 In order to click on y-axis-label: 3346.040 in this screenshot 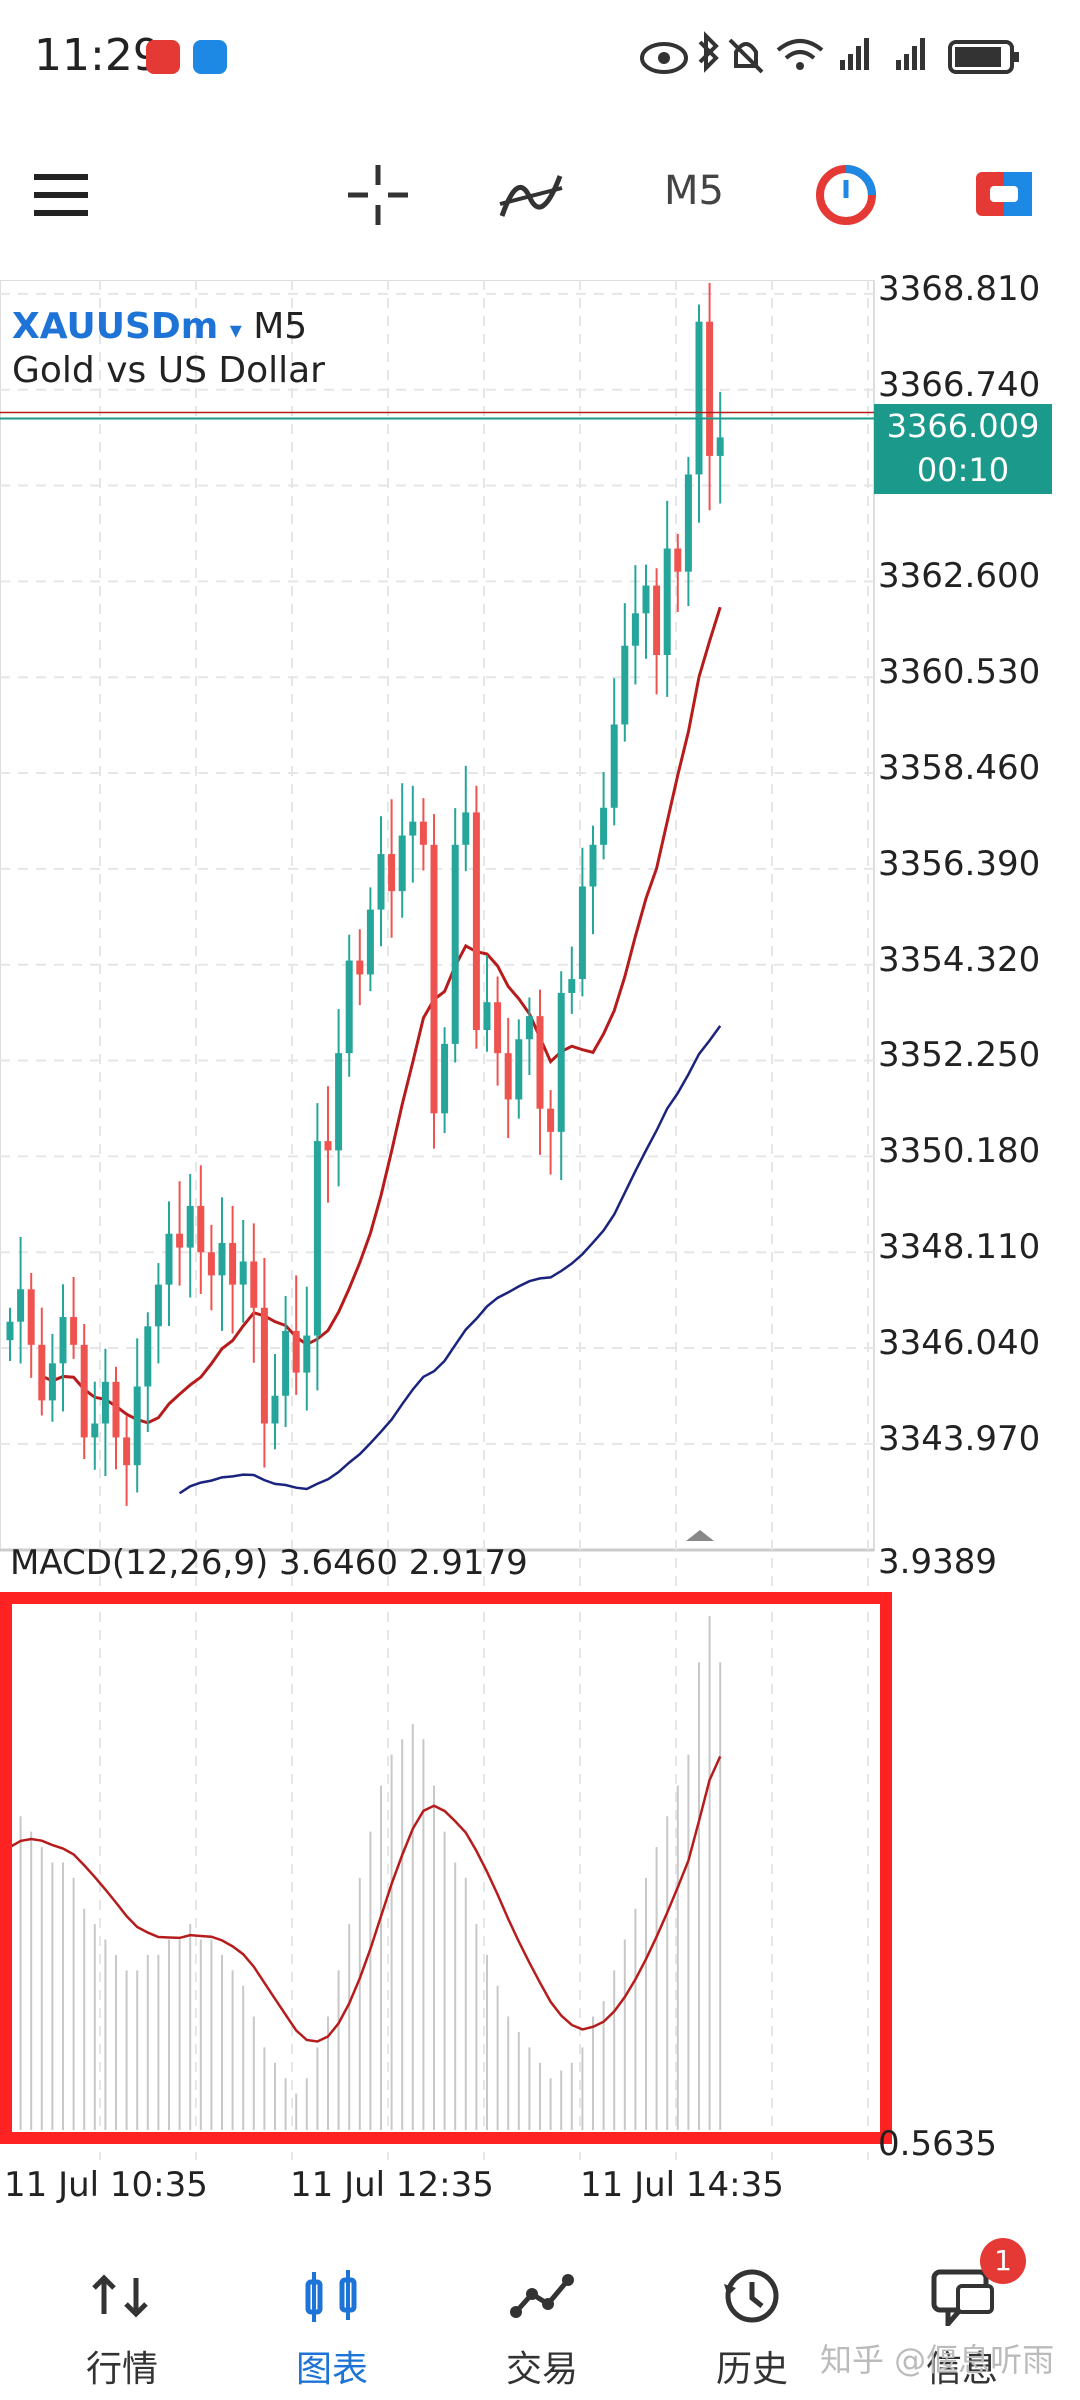, I will do `click(959, 1342)`.